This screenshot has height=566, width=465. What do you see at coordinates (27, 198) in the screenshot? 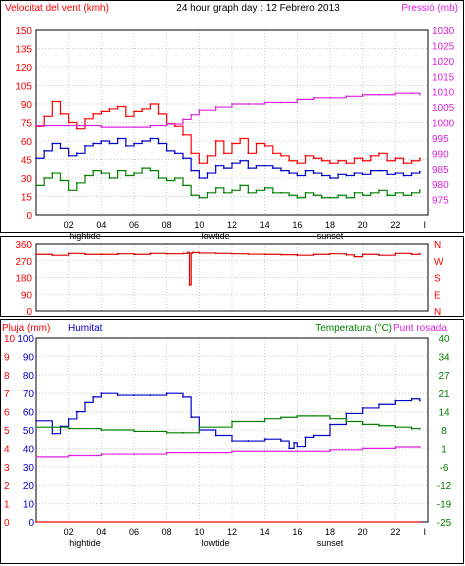
I see `wind-y-tick: 15` at bounding box center [27, 198].